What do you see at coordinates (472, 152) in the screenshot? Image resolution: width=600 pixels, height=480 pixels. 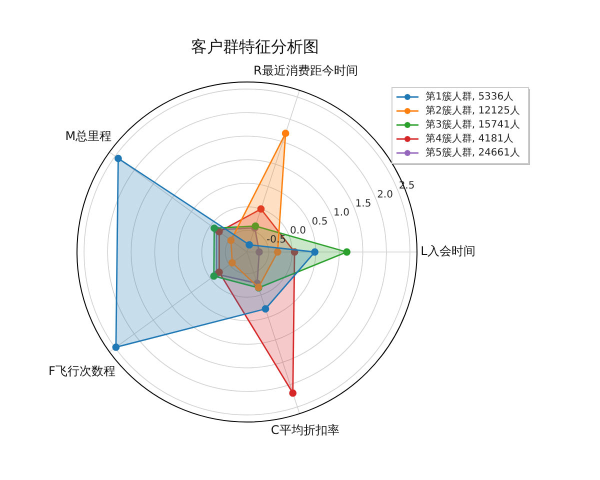 I see `legend-label: 第5簇人群, 24661人` at bounding box center [472, 152].